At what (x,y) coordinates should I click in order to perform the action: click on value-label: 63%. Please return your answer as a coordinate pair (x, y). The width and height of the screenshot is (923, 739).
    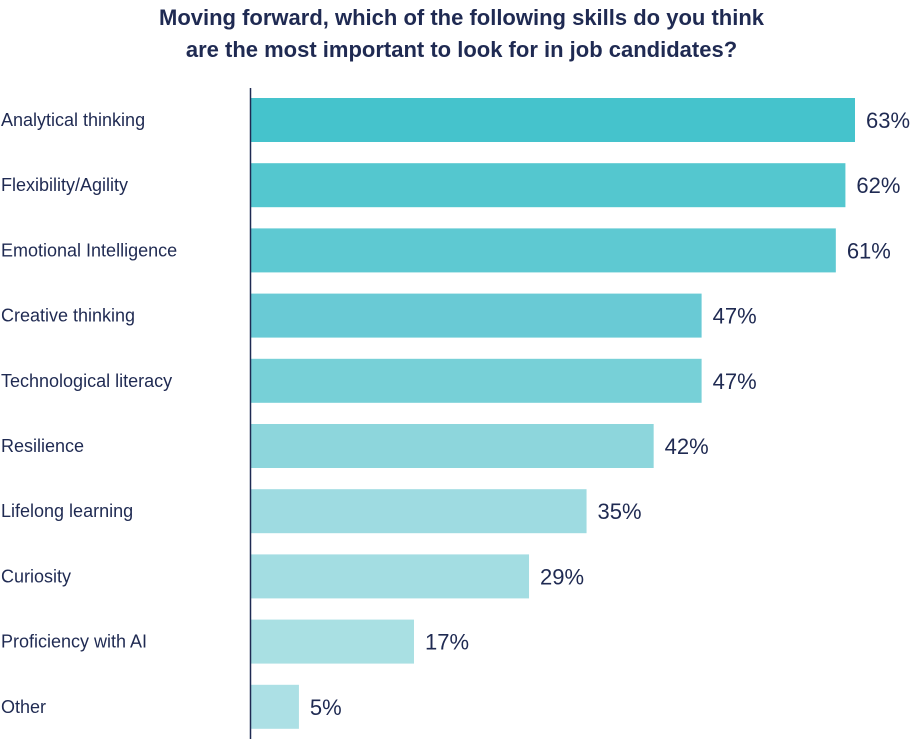
    Looking at the image, I should click on (888, 120).